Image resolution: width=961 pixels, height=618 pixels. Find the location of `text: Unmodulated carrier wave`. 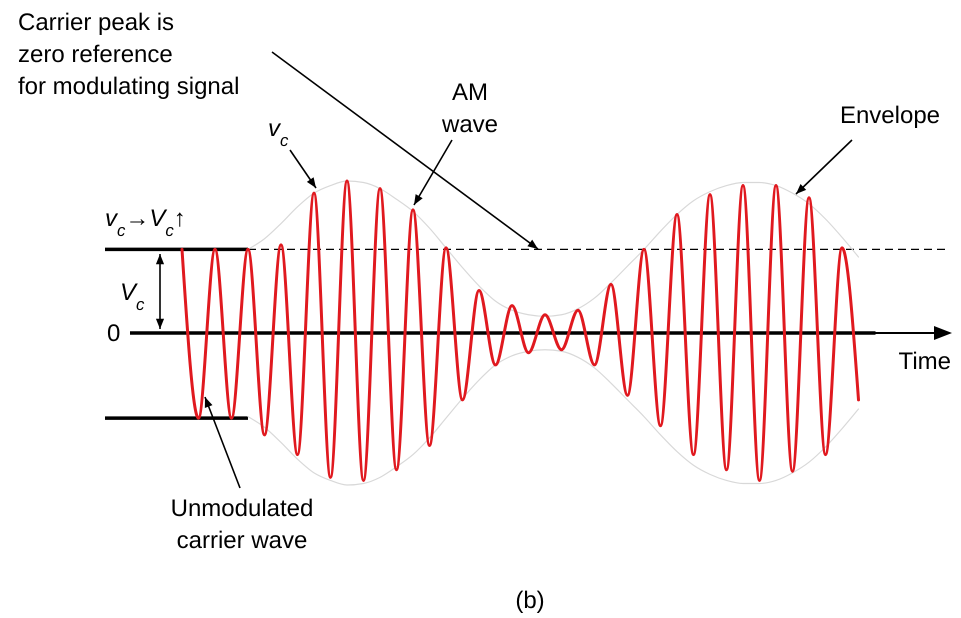

text: Unmodulated carrier wave is located at coordinates (242, 524).